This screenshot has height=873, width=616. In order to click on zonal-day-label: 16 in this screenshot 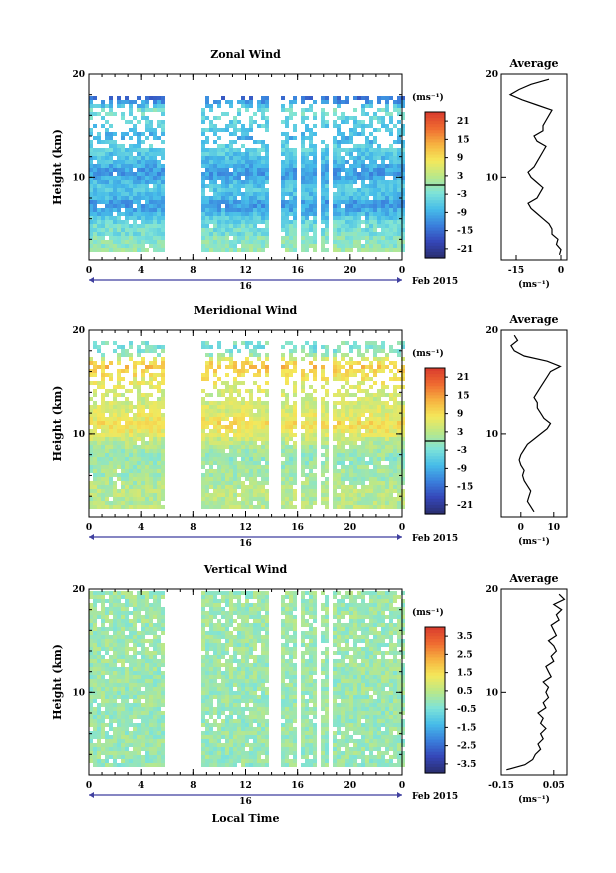, I will do `click(245, 287)`.